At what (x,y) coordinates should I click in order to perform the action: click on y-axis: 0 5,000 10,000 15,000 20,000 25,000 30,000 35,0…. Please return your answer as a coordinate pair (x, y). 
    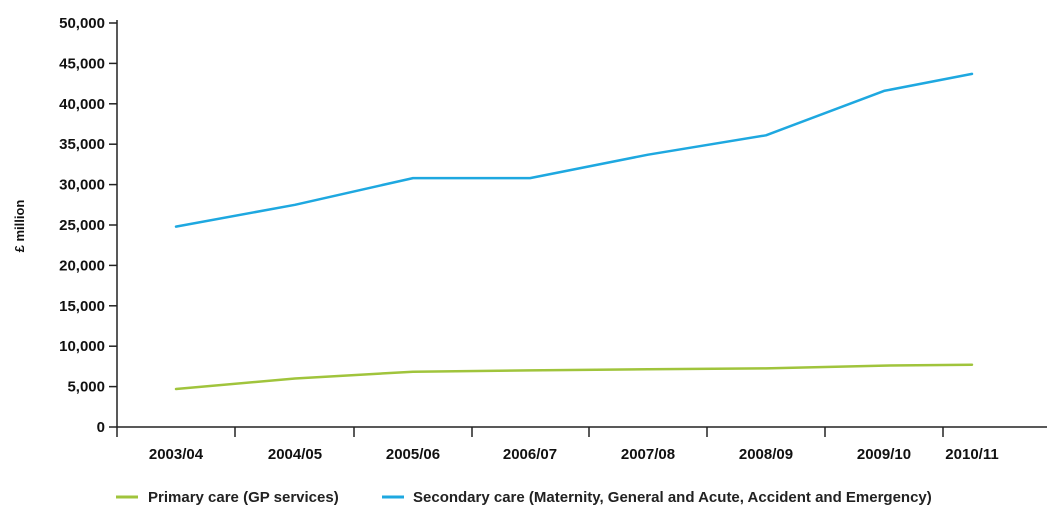
    Looking at the image, I should click on (88, 225).